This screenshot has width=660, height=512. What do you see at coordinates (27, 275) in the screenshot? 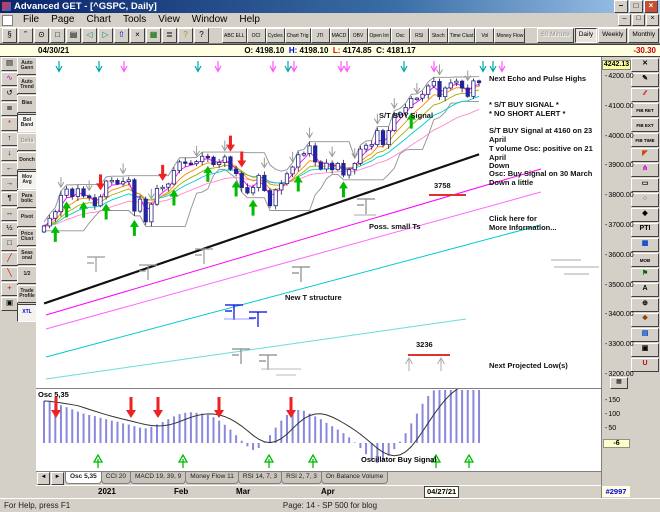
I see `study-1-2: 1/2` at bounding box center [27, 275].